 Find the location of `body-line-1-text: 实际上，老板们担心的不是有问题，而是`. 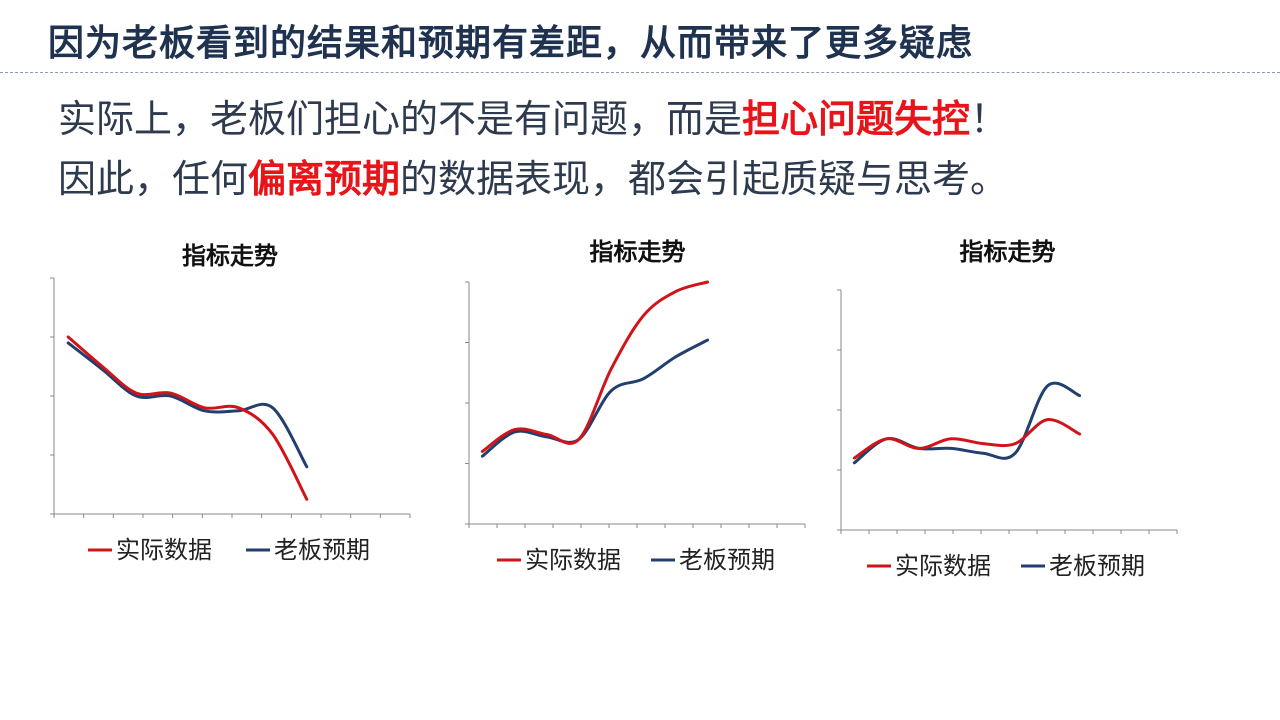

body-line-1-text: 实际上，老板们担心的不是有问题，而是 is located at coordinates (400, 119).